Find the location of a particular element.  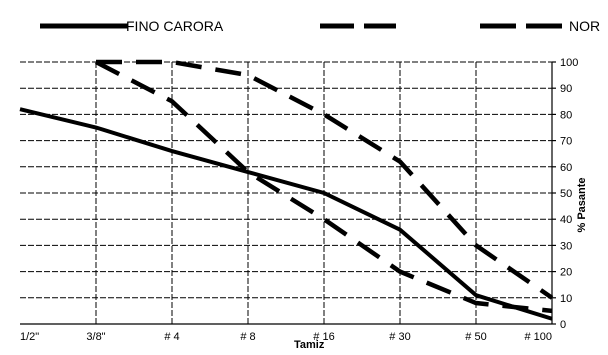

x-tick-label-0: 1/2" is located at coordinates (29, 337).